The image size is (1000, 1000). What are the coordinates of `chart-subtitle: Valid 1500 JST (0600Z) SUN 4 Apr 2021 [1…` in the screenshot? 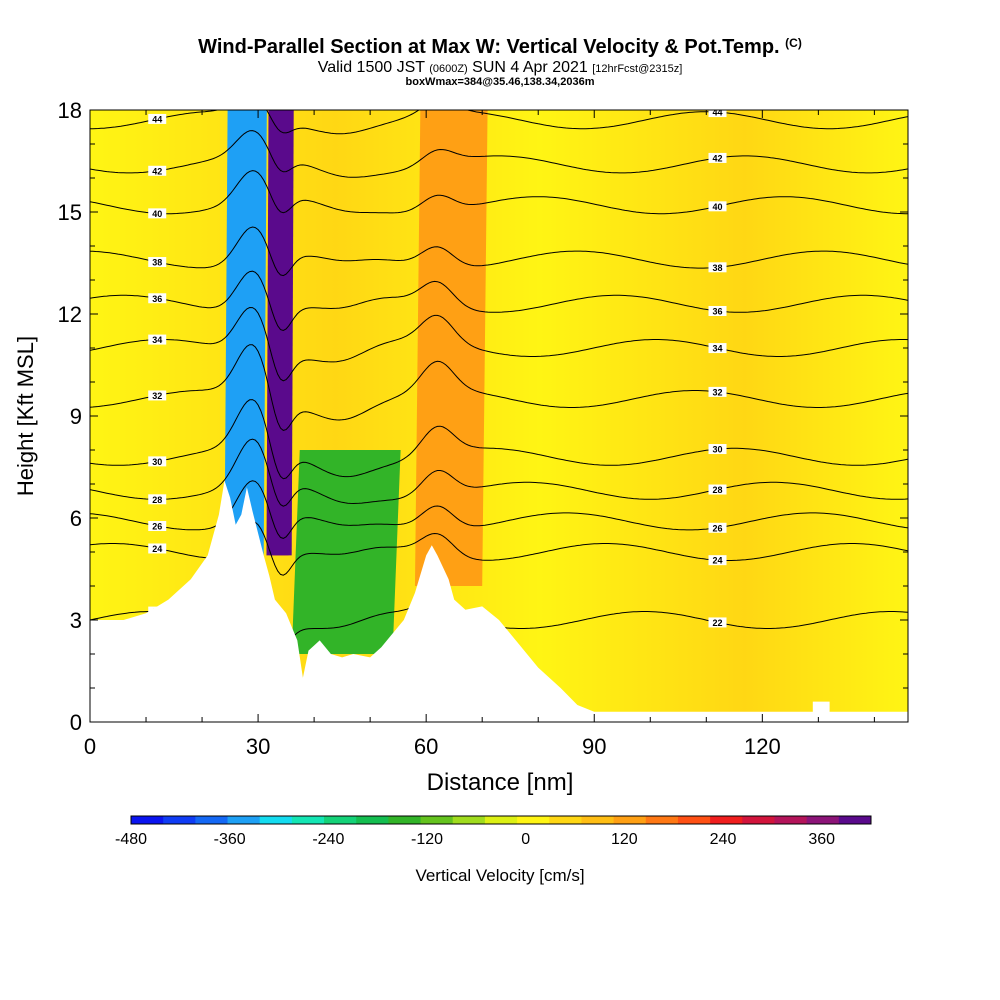 It's located at (500, 67).